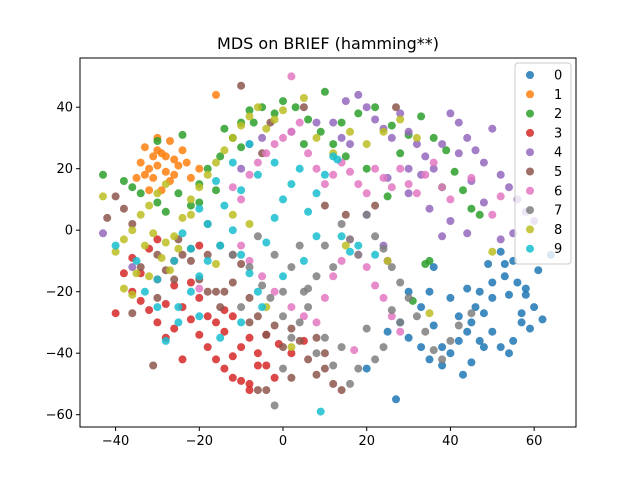  What do you see at coordinates (558, 114) in the screenshot?
I see `legend-label-2: 2` at bounding box center [558, 114].